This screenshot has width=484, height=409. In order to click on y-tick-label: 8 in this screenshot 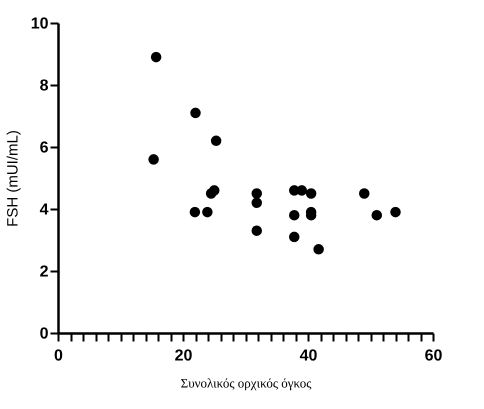, I will do `click(44, 86)`.